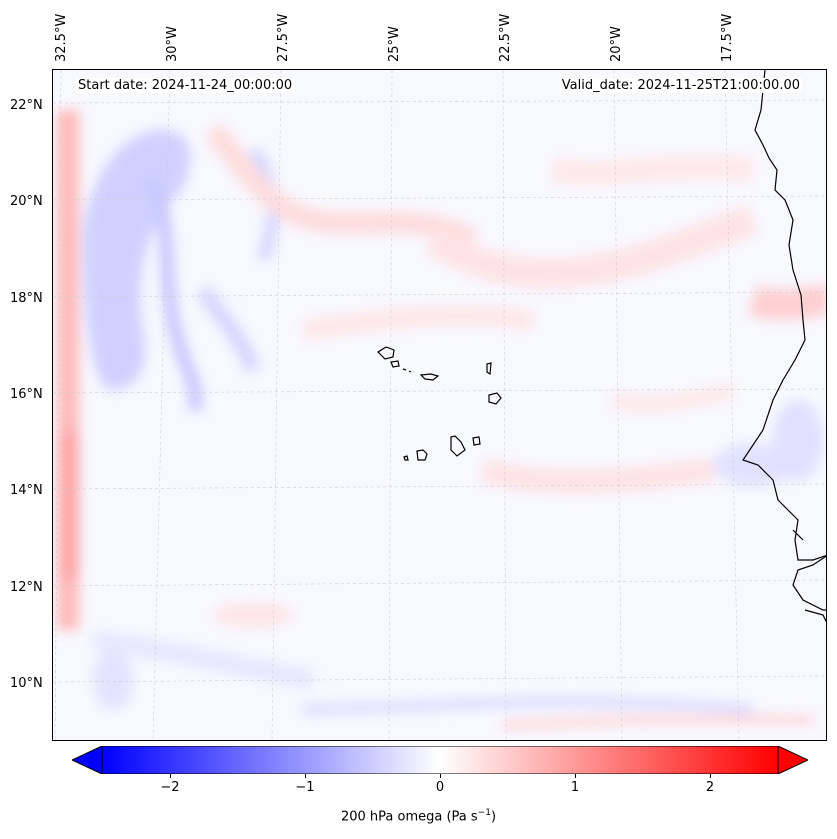 The width and height of the screenshot is (837, 839). I want to click on valid-date-label: Valid_date: 2024-11-25T21:00:00.00, so click(680, 85).